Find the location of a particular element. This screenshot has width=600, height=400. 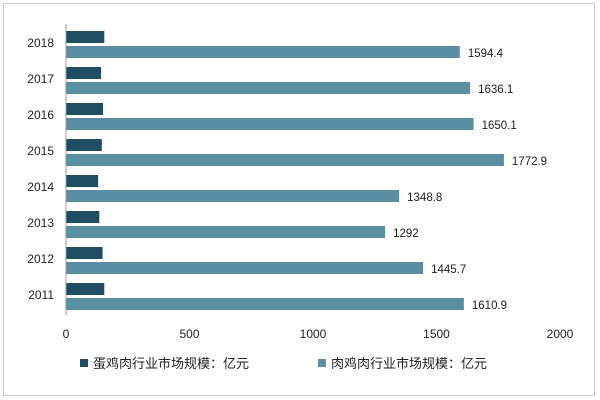

data-label: 1650.1 is located at coordinates (499, 126).